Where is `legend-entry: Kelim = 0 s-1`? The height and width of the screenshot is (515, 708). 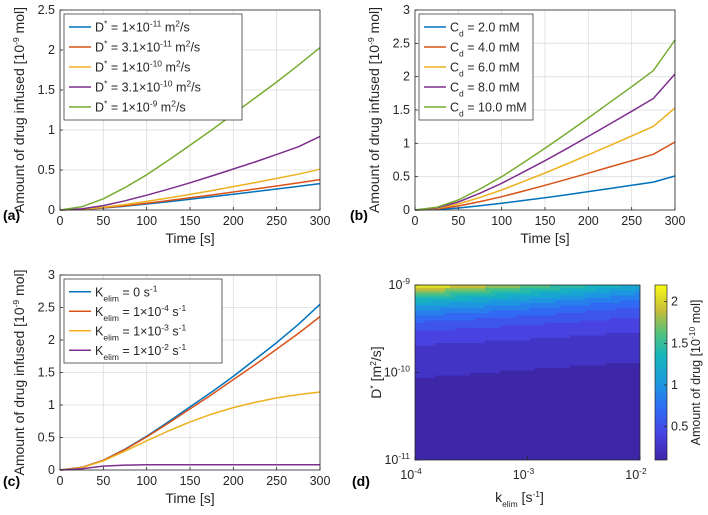 legend-entry: Kelim = 0 s-1 is located at coordinates (126, 293).